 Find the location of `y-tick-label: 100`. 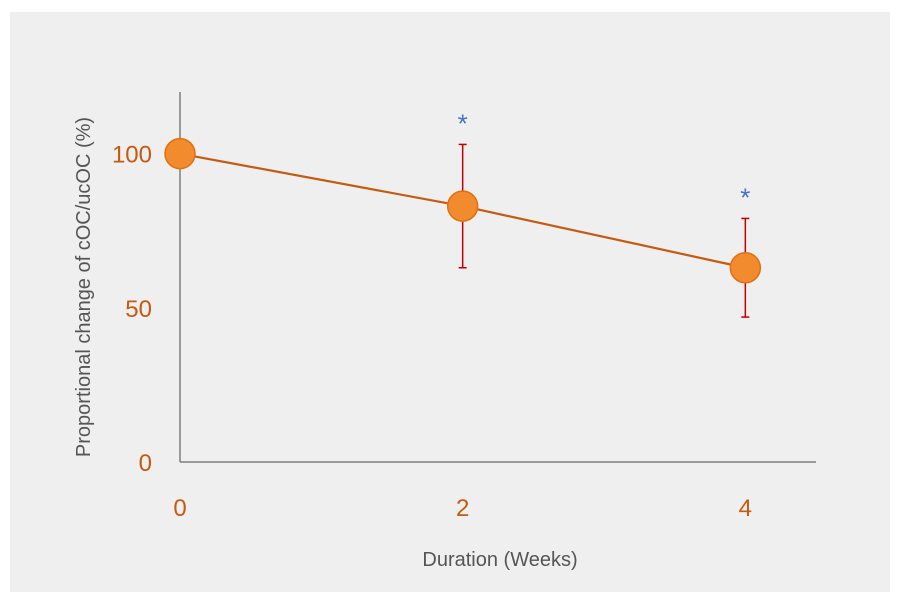

y-tick-label: 100 is located at coordinates (132, 155).